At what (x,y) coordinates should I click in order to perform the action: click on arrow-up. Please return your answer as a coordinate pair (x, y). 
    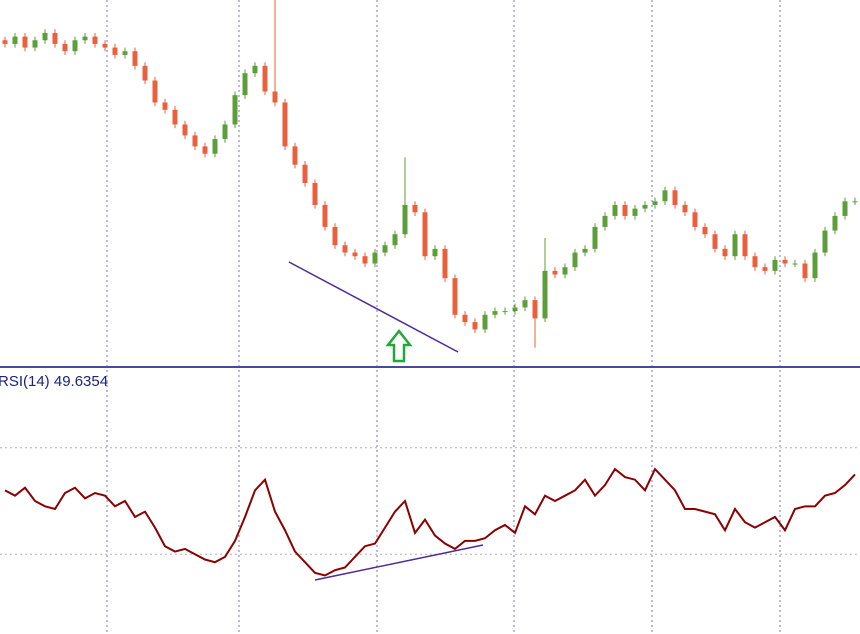
    Looking at the image, I should click on (399, 345).